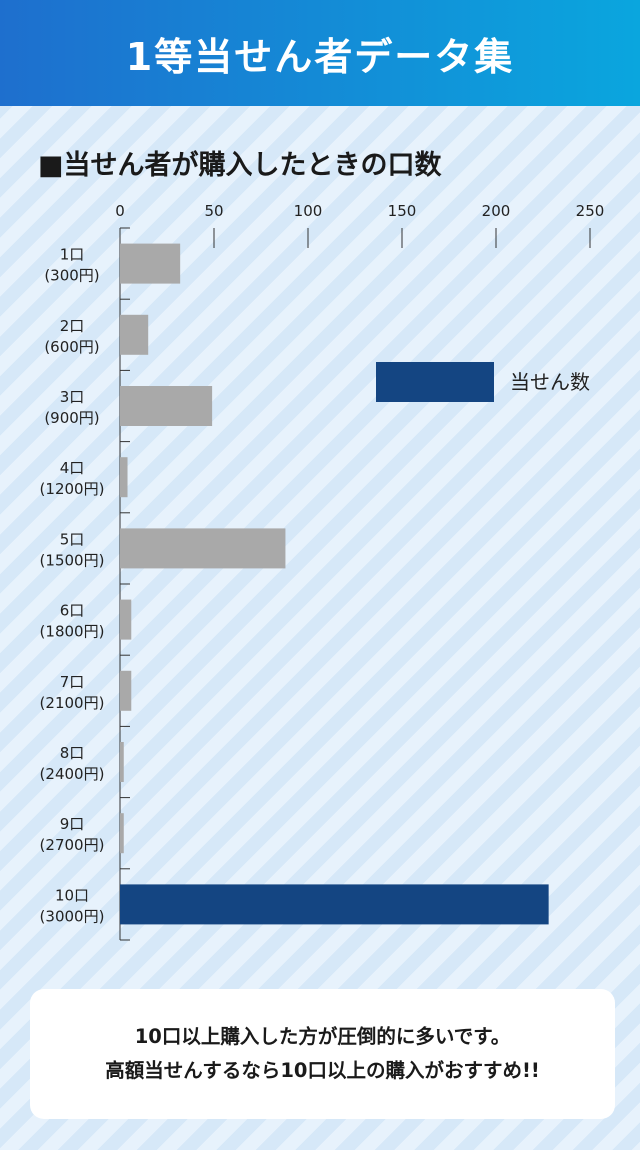 This screenshot has height=1150, width=640. What do you see at coordinates (72, 703) in the screenshot?
I see `category-sublabel: (2100円)` at bounding box center [72, 703].